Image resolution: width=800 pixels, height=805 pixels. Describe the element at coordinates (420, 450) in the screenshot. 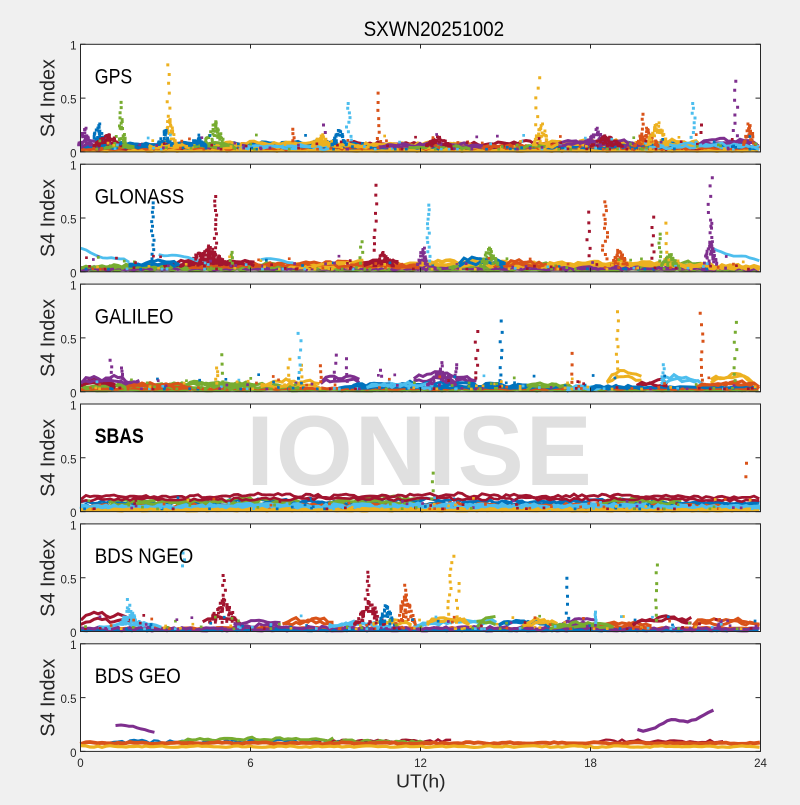

I see `svg-text: IONISE` at that location.